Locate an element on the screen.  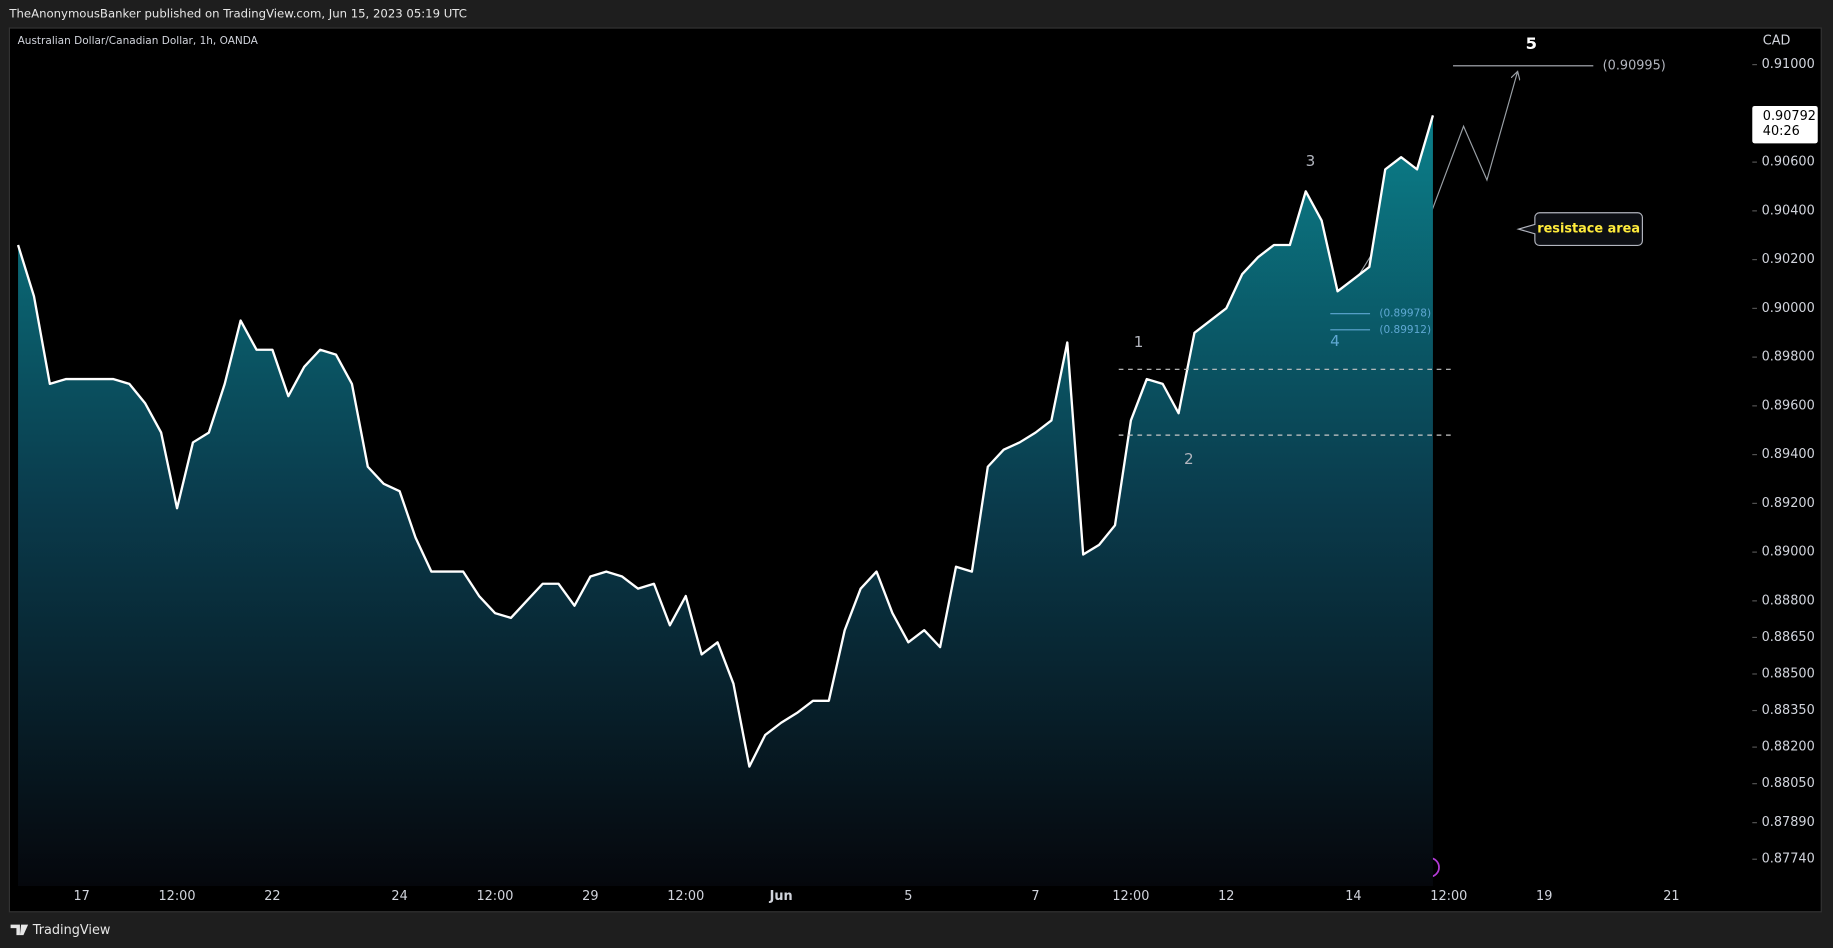
callout-text: resistace area is located at coordinates (1588, 229).